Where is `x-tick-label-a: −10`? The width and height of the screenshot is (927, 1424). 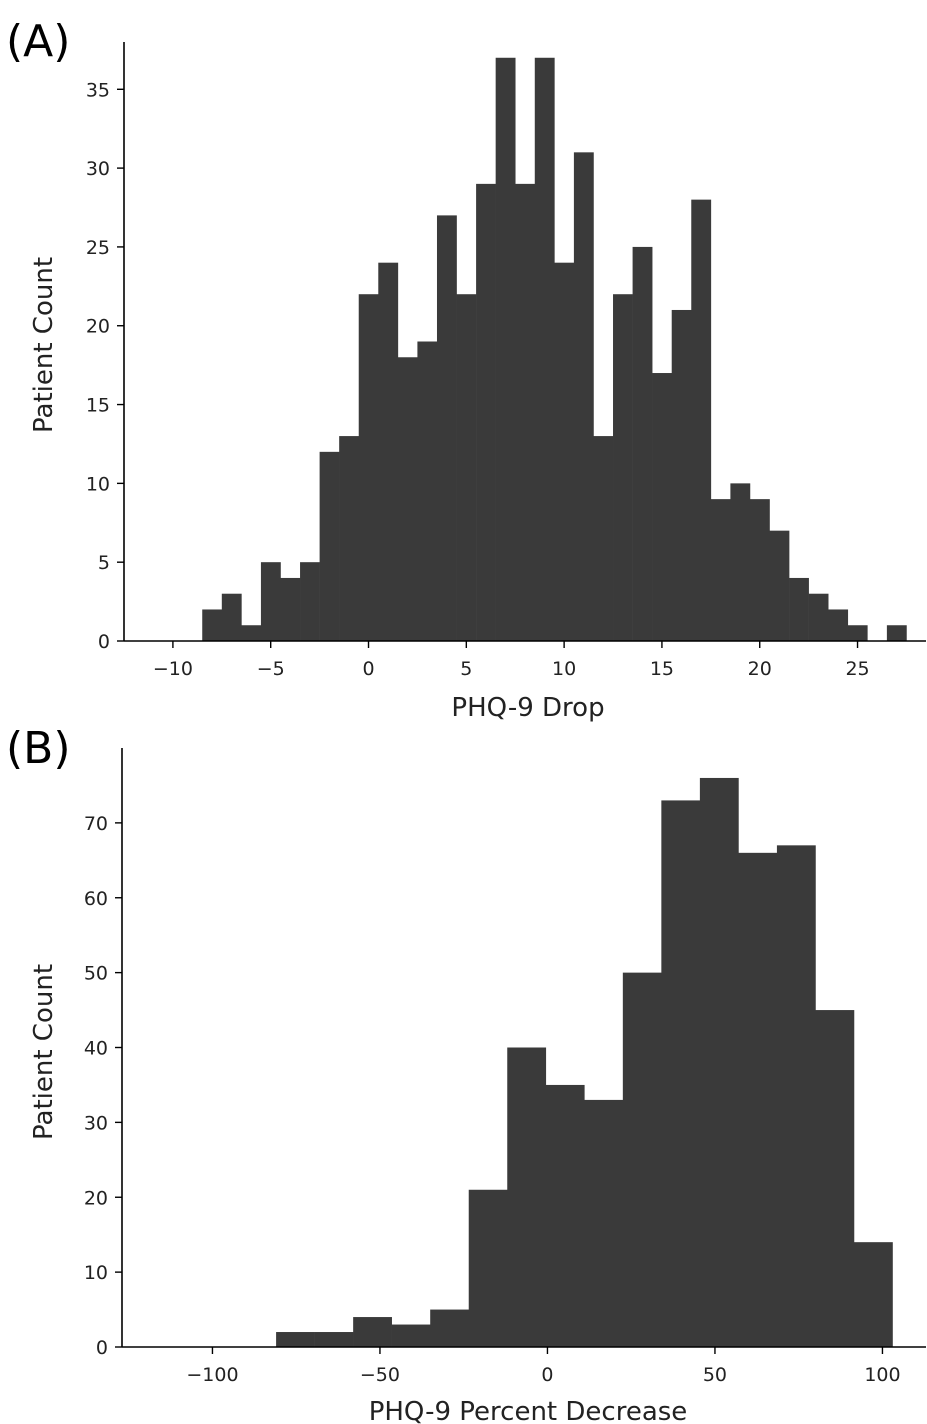
x-tick-label-a: −10 is located at coordinates (173, 669).